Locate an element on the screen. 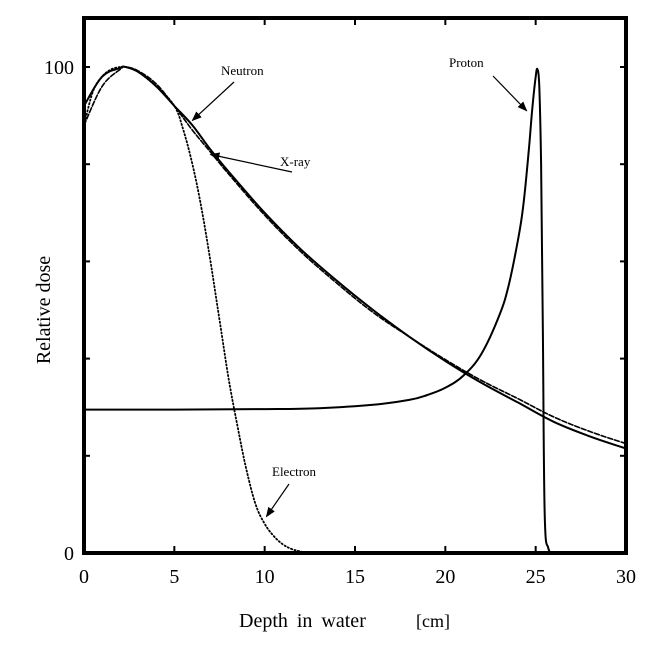  x-tick-label: 5 is located at coordinates (174, 577).